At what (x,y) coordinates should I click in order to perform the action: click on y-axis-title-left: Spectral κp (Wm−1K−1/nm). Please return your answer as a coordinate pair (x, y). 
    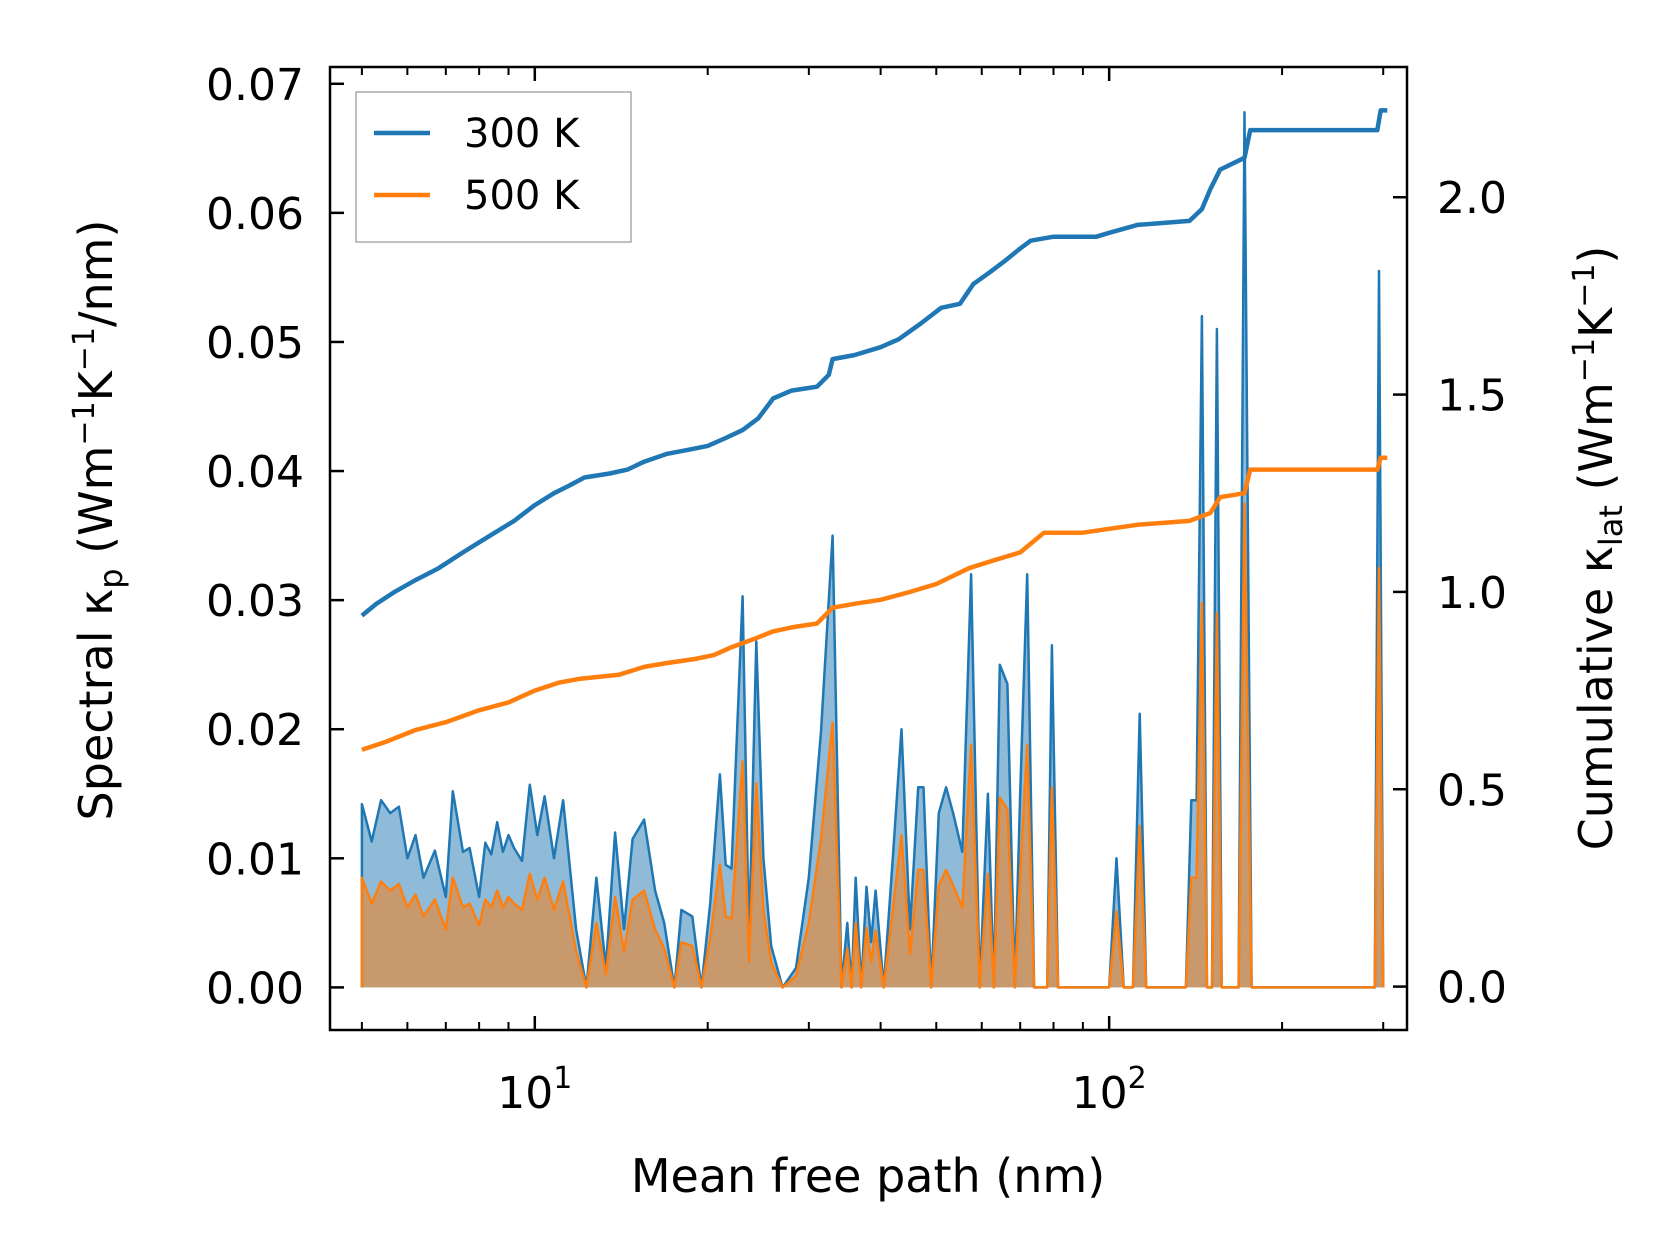
    Looking at the image, I should click on (98, 520).